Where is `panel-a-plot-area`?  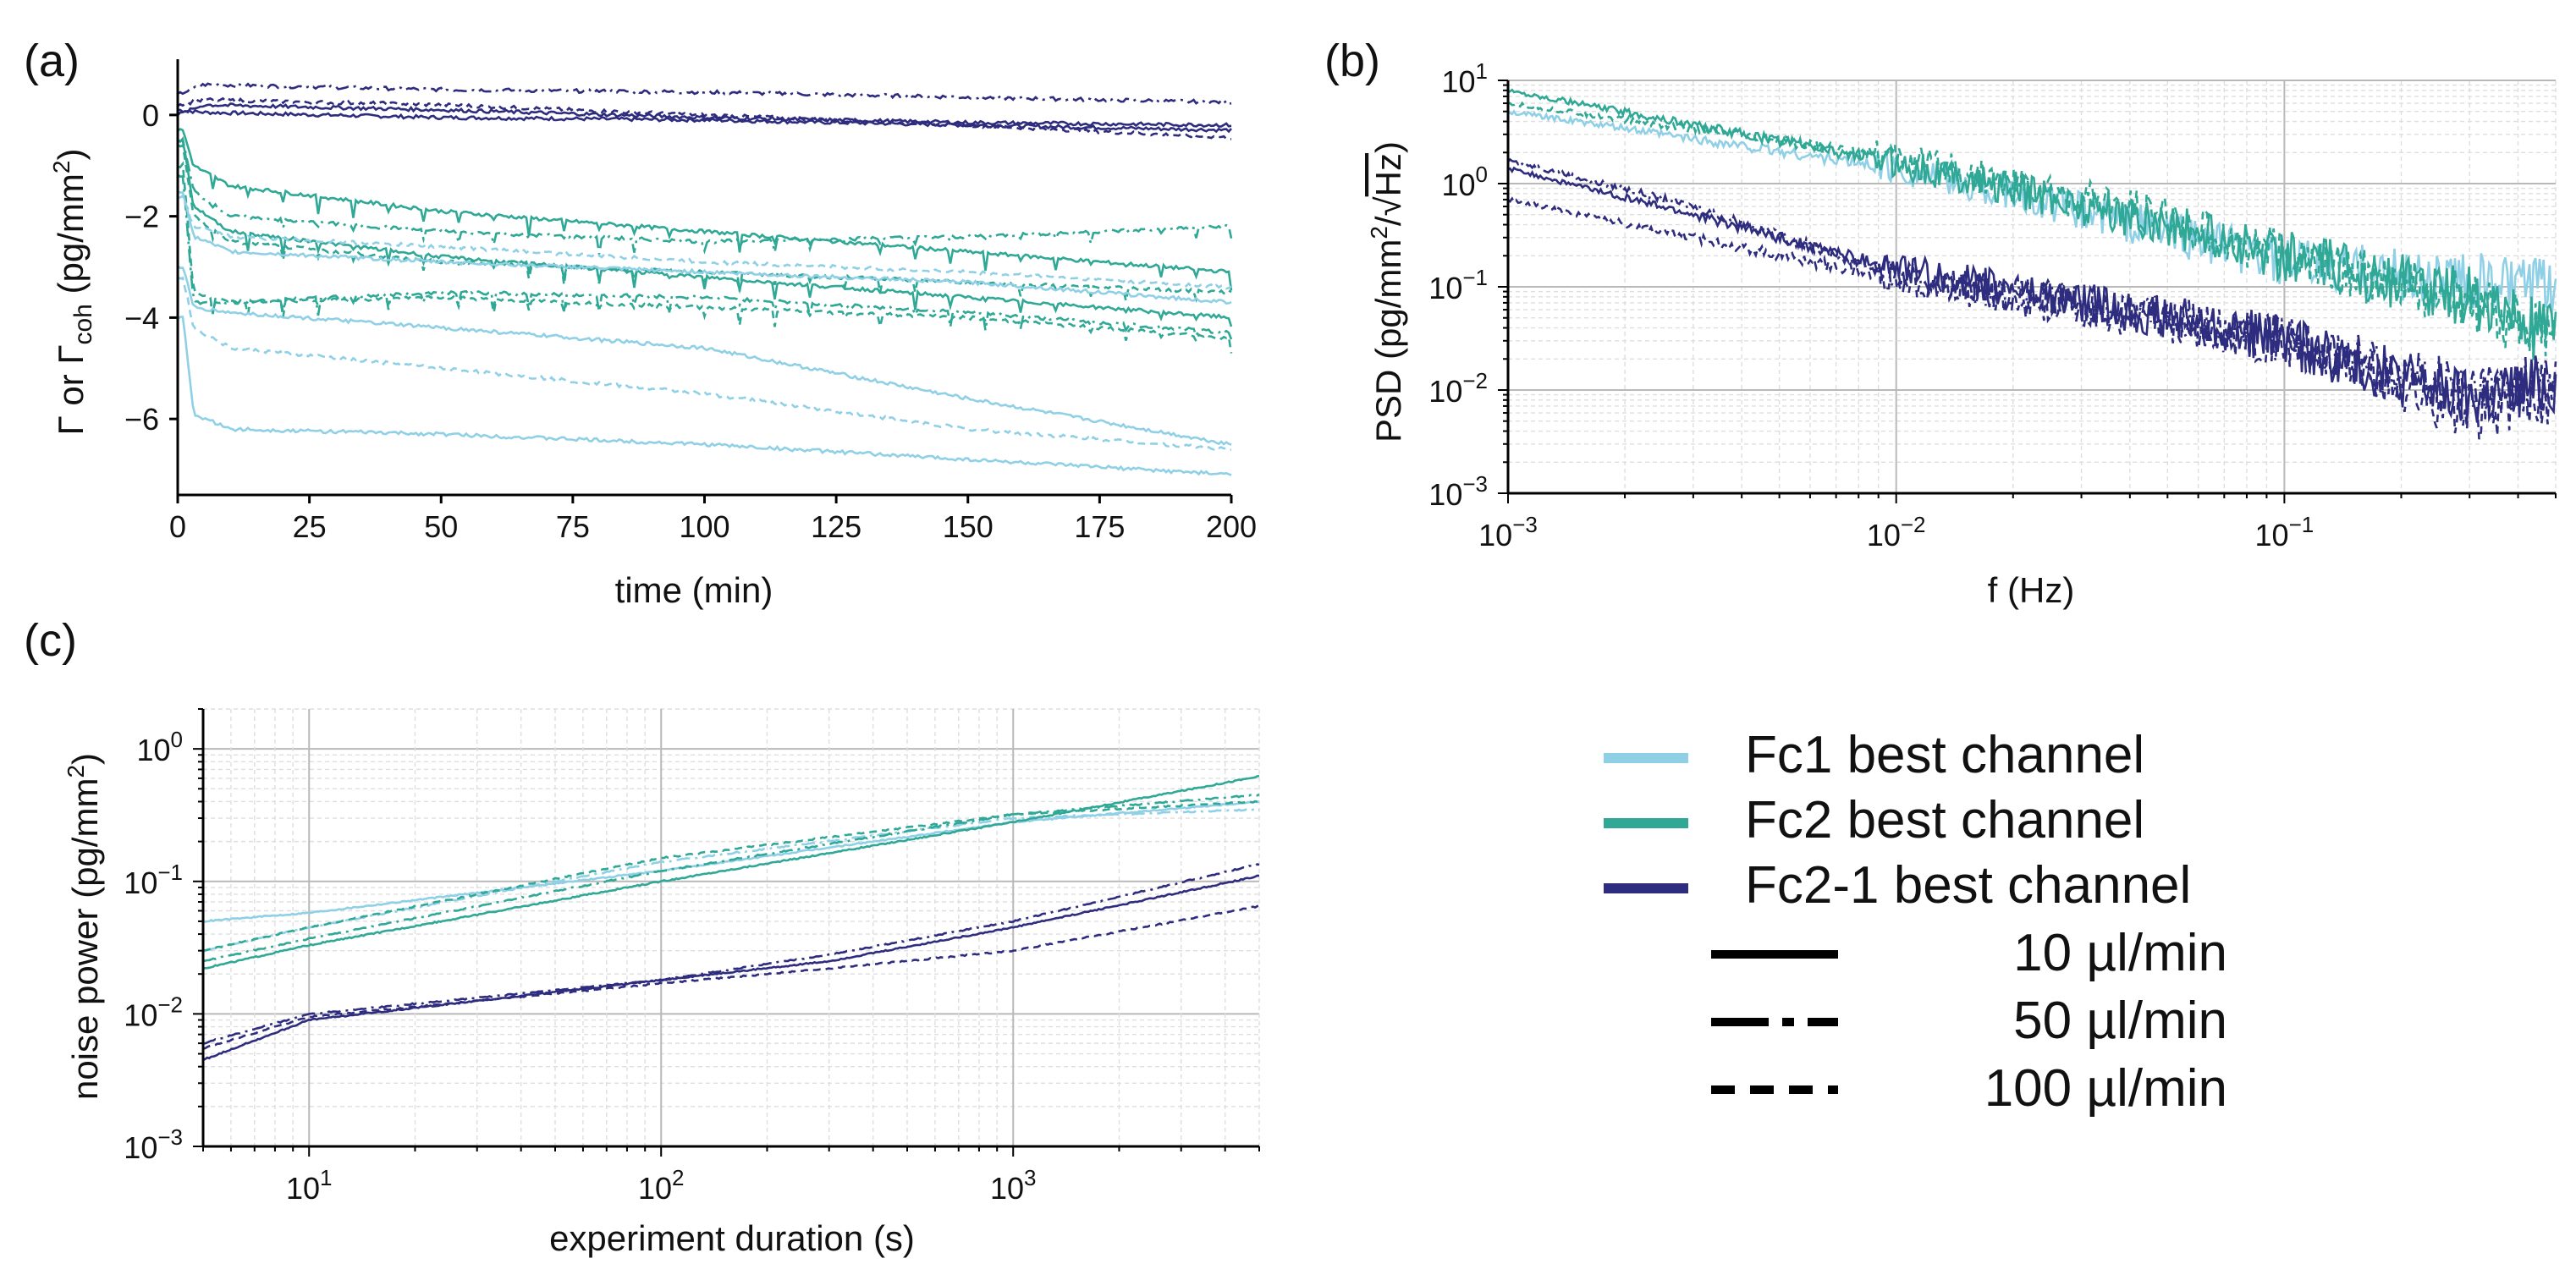 panel-a-plot-area is located at coordinates (705, 279).